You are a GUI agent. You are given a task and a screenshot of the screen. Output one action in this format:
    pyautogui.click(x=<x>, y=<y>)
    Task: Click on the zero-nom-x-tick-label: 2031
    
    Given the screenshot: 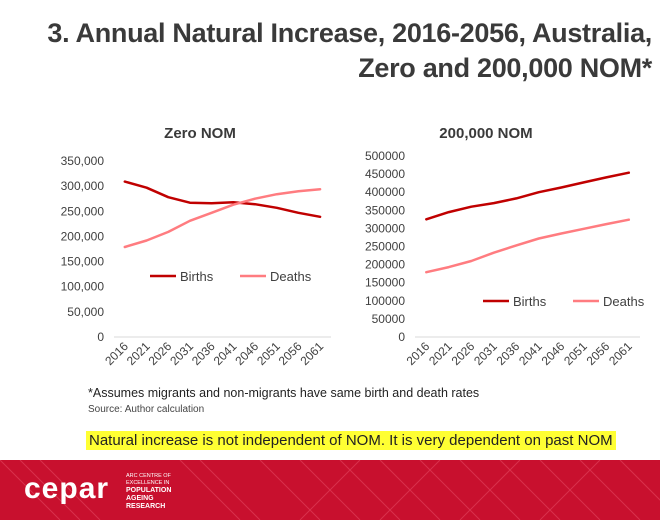 What is the action you would take?
    pyautogui.click(x=181, y=353)
    